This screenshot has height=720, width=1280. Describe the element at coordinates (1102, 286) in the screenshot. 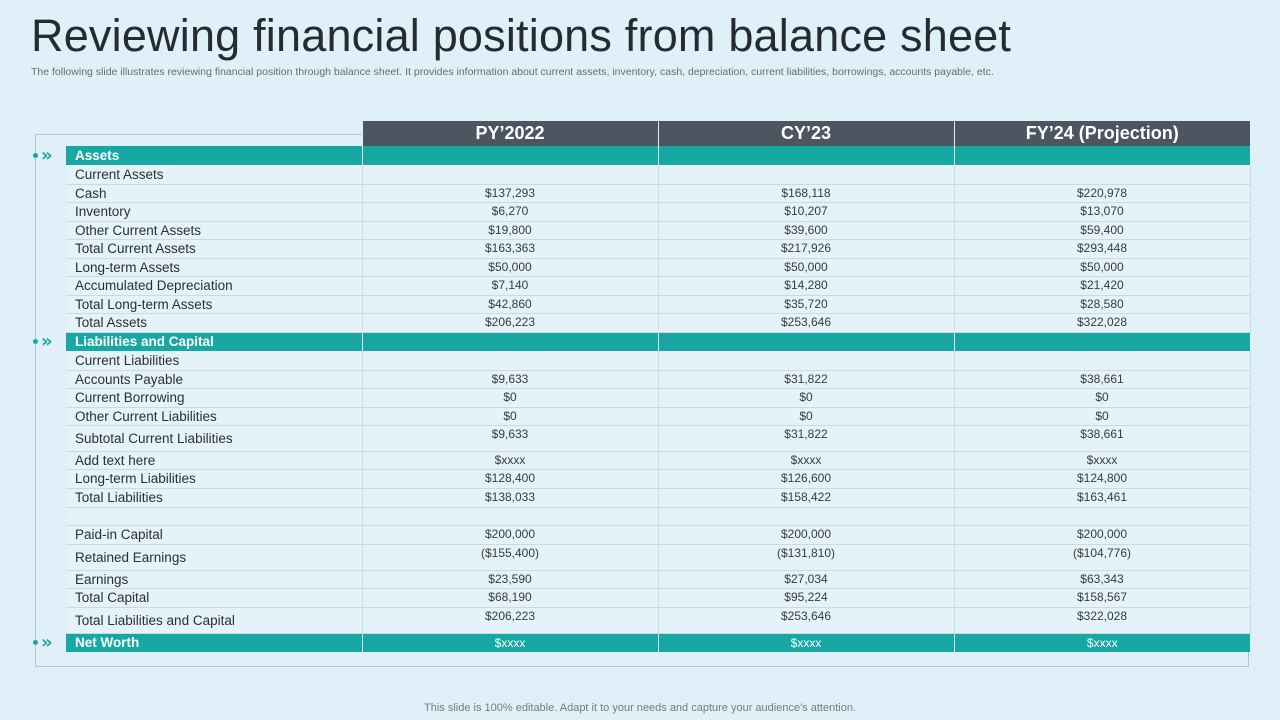

I see `value-cell: $21,420` at that location.